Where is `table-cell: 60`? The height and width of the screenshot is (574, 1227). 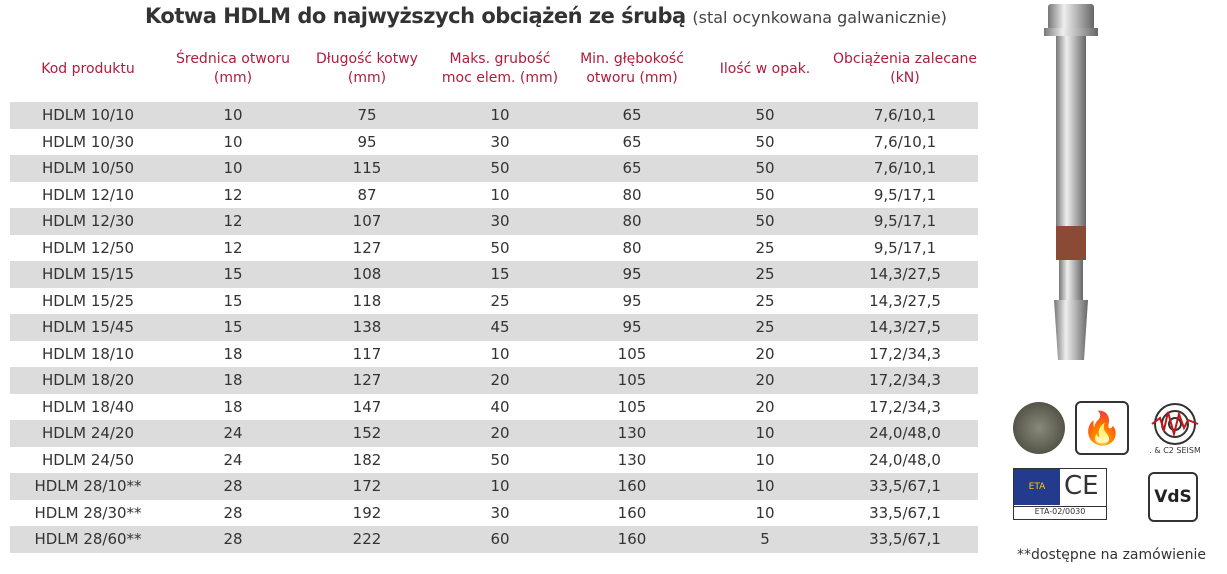 table-cell: 60 is located at coordinates (500, 539).